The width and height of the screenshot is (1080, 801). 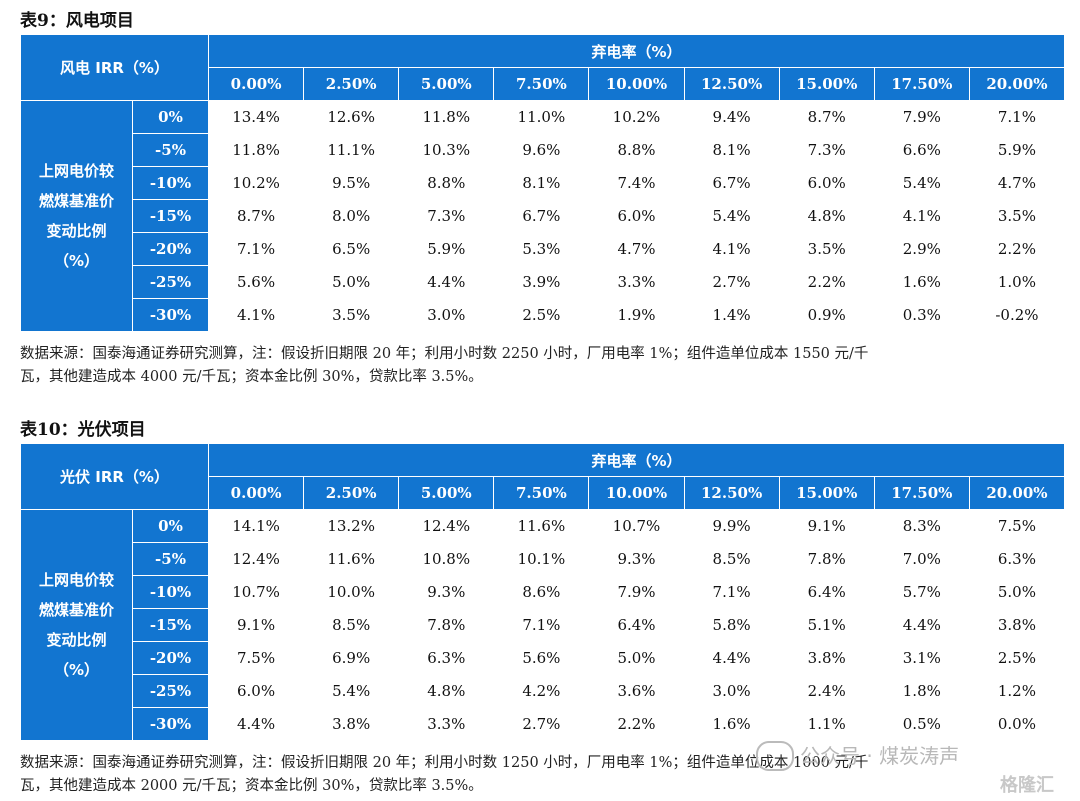 What do you see at coordinates (77, 21) in the screenshot?
I see `table9-title: 表9：风电项目` at bounding box center [77, 21].